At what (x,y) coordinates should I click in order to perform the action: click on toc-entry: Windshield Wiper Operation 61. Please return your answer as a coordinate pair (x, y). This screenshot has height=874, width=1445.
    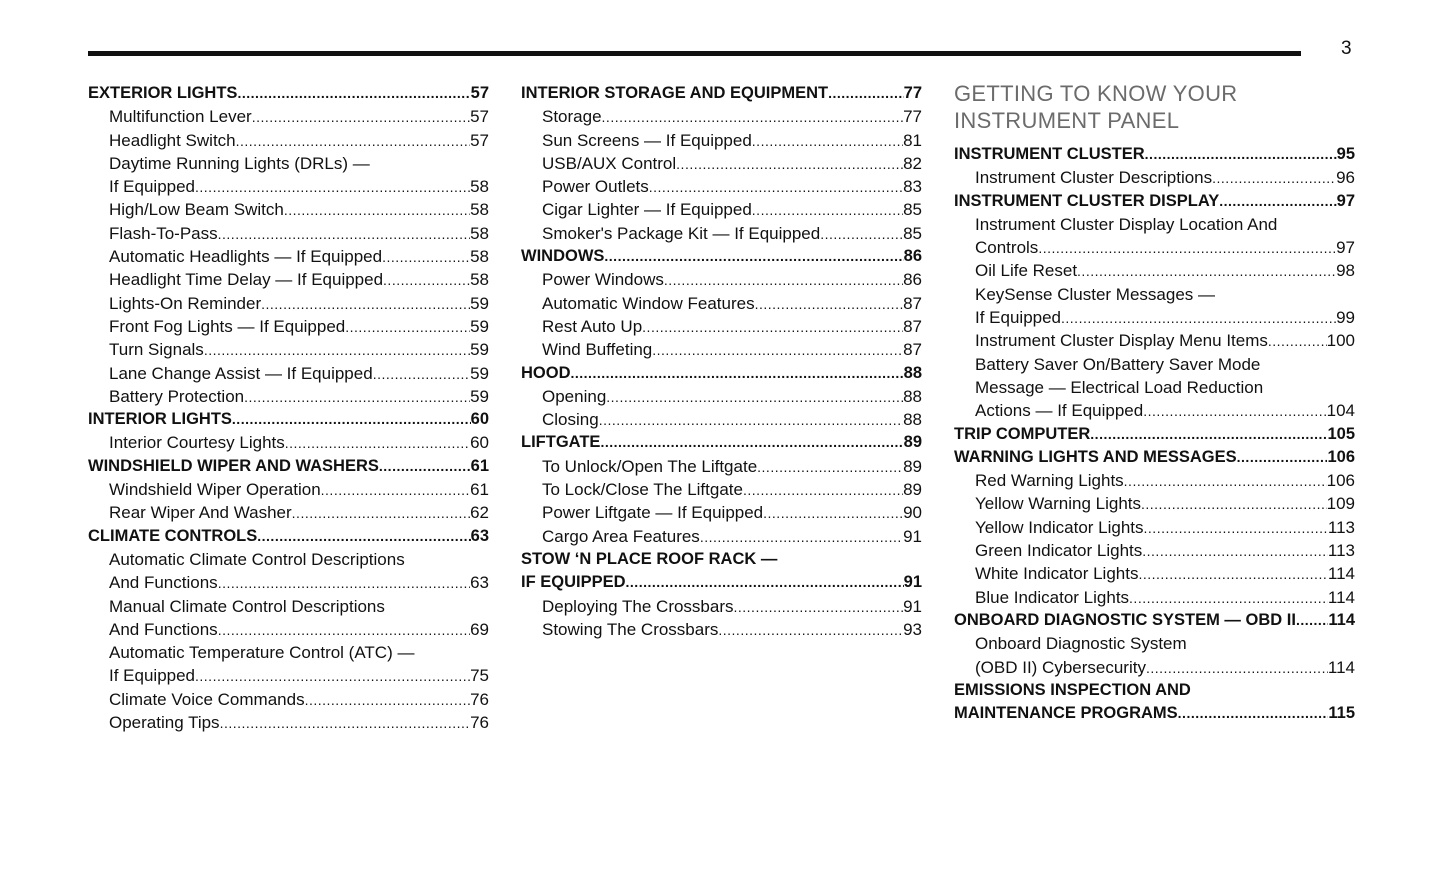
    Looking at the image, I should click on (288, 489).